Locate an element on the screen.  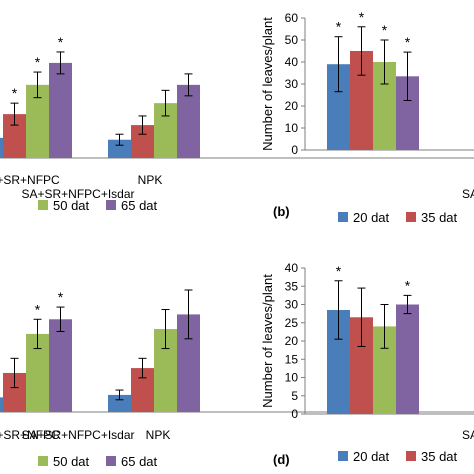
y-tick-label-d: 20 is located at coordinates (292, 341).